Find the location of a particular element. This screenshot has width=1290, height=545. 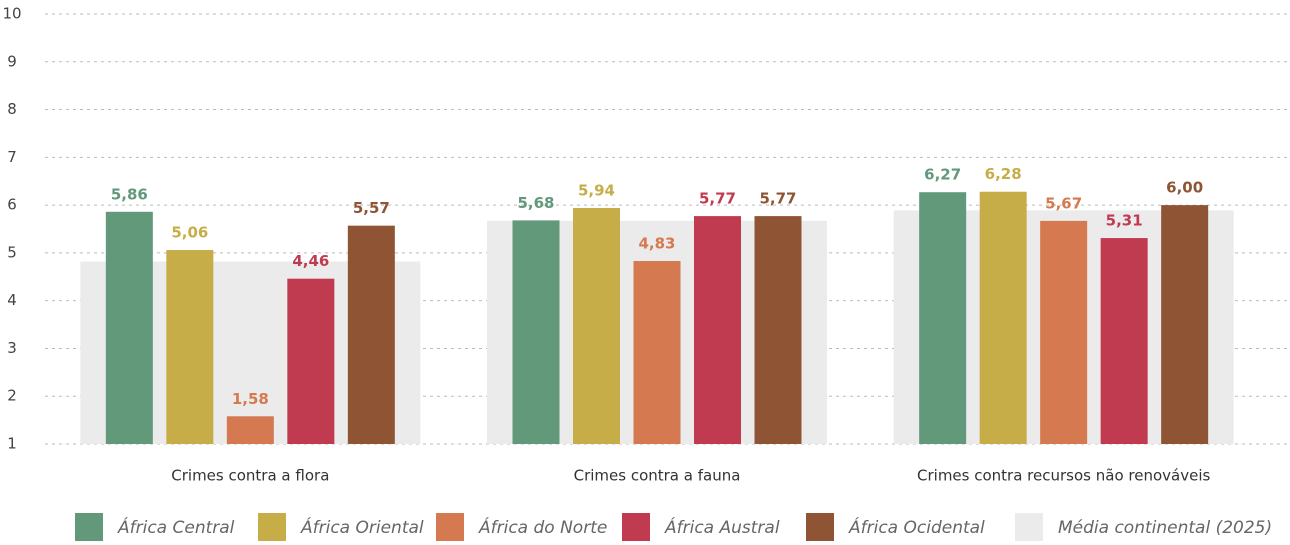

y-tick-label: 9 is located at coordinates (12, 61).